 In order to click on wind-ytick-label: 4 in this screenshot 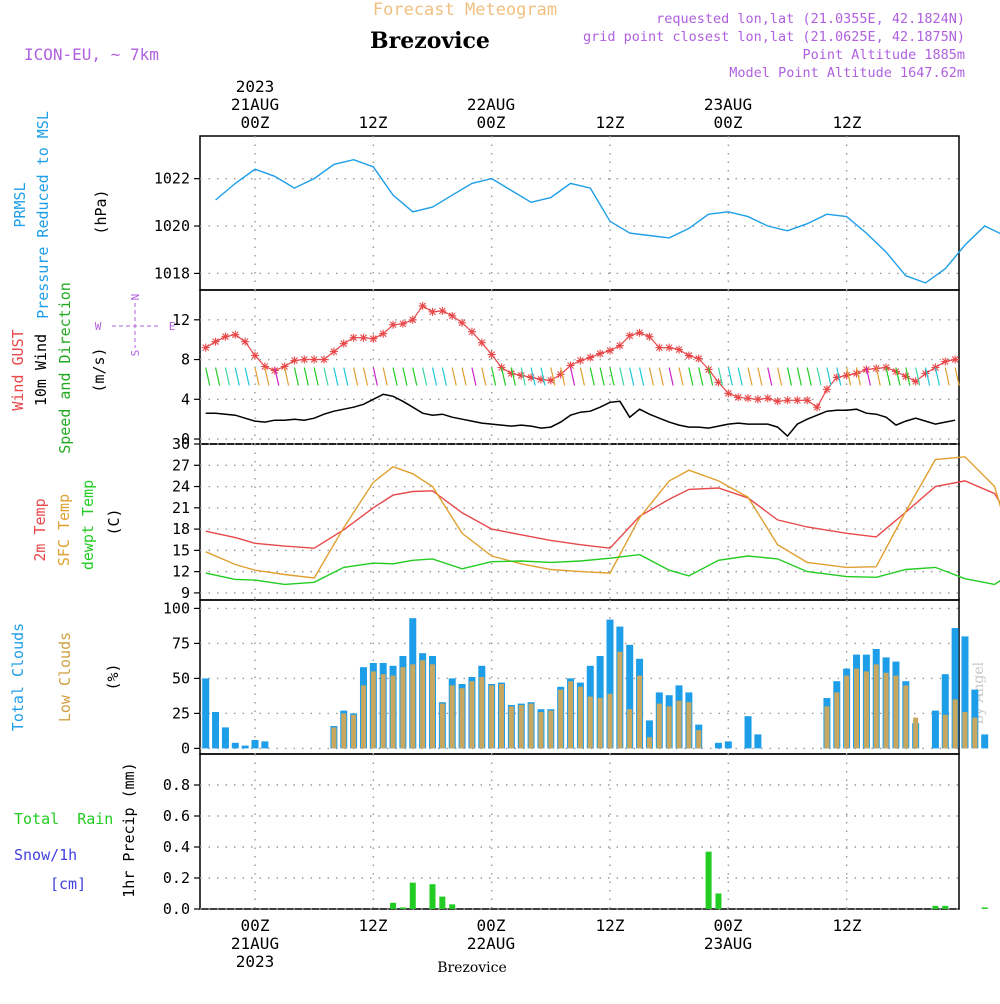, I will do `click(185, 399)`.